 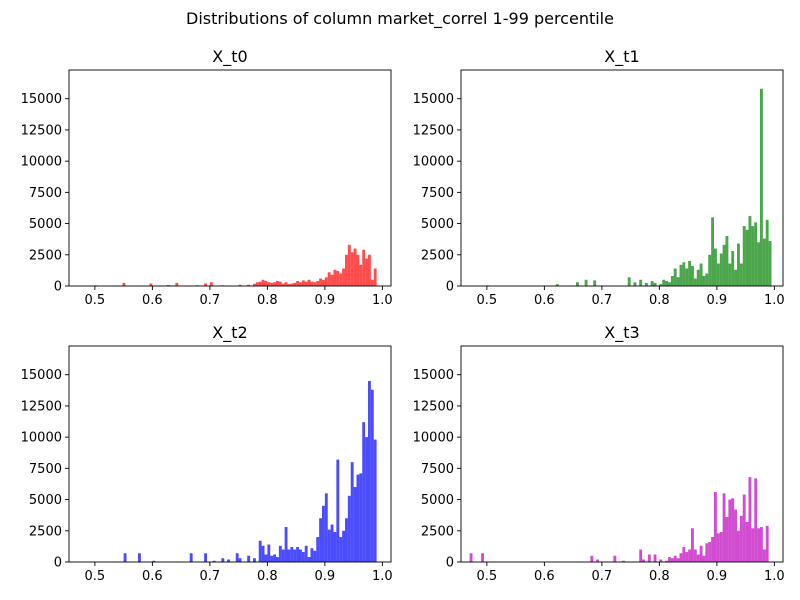 What do you see at coordinates (45, 255) in the screenshot?
I see `y-tick-label: 2500` at bounding box center [45, 255].